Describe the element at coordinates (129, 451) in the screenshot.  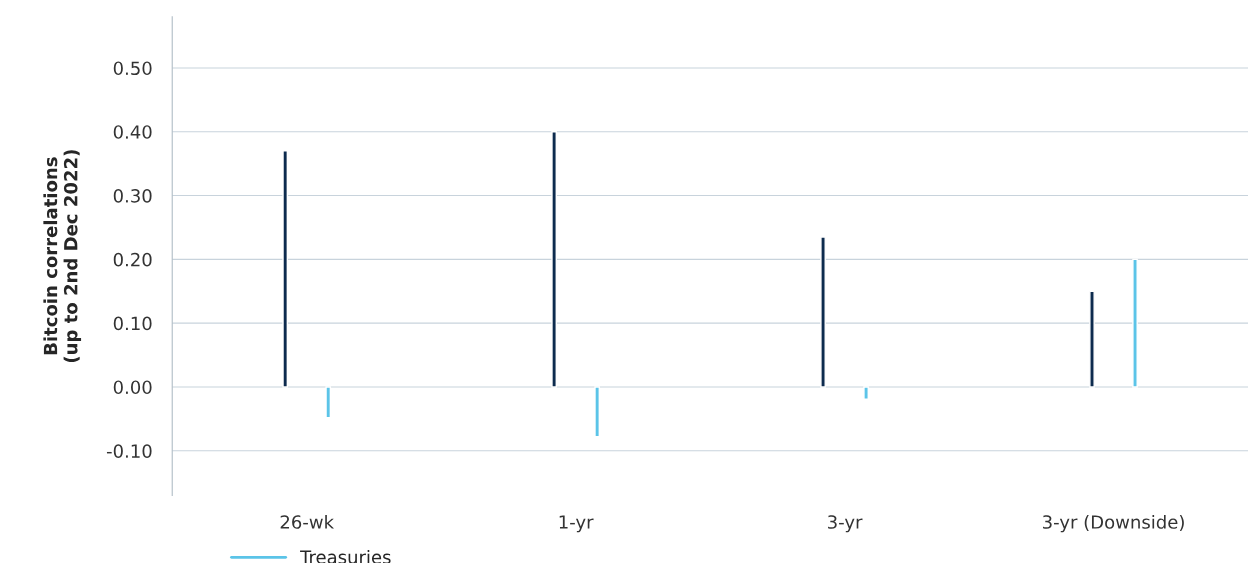
I see `y-tick-label: -0.10` at that location.